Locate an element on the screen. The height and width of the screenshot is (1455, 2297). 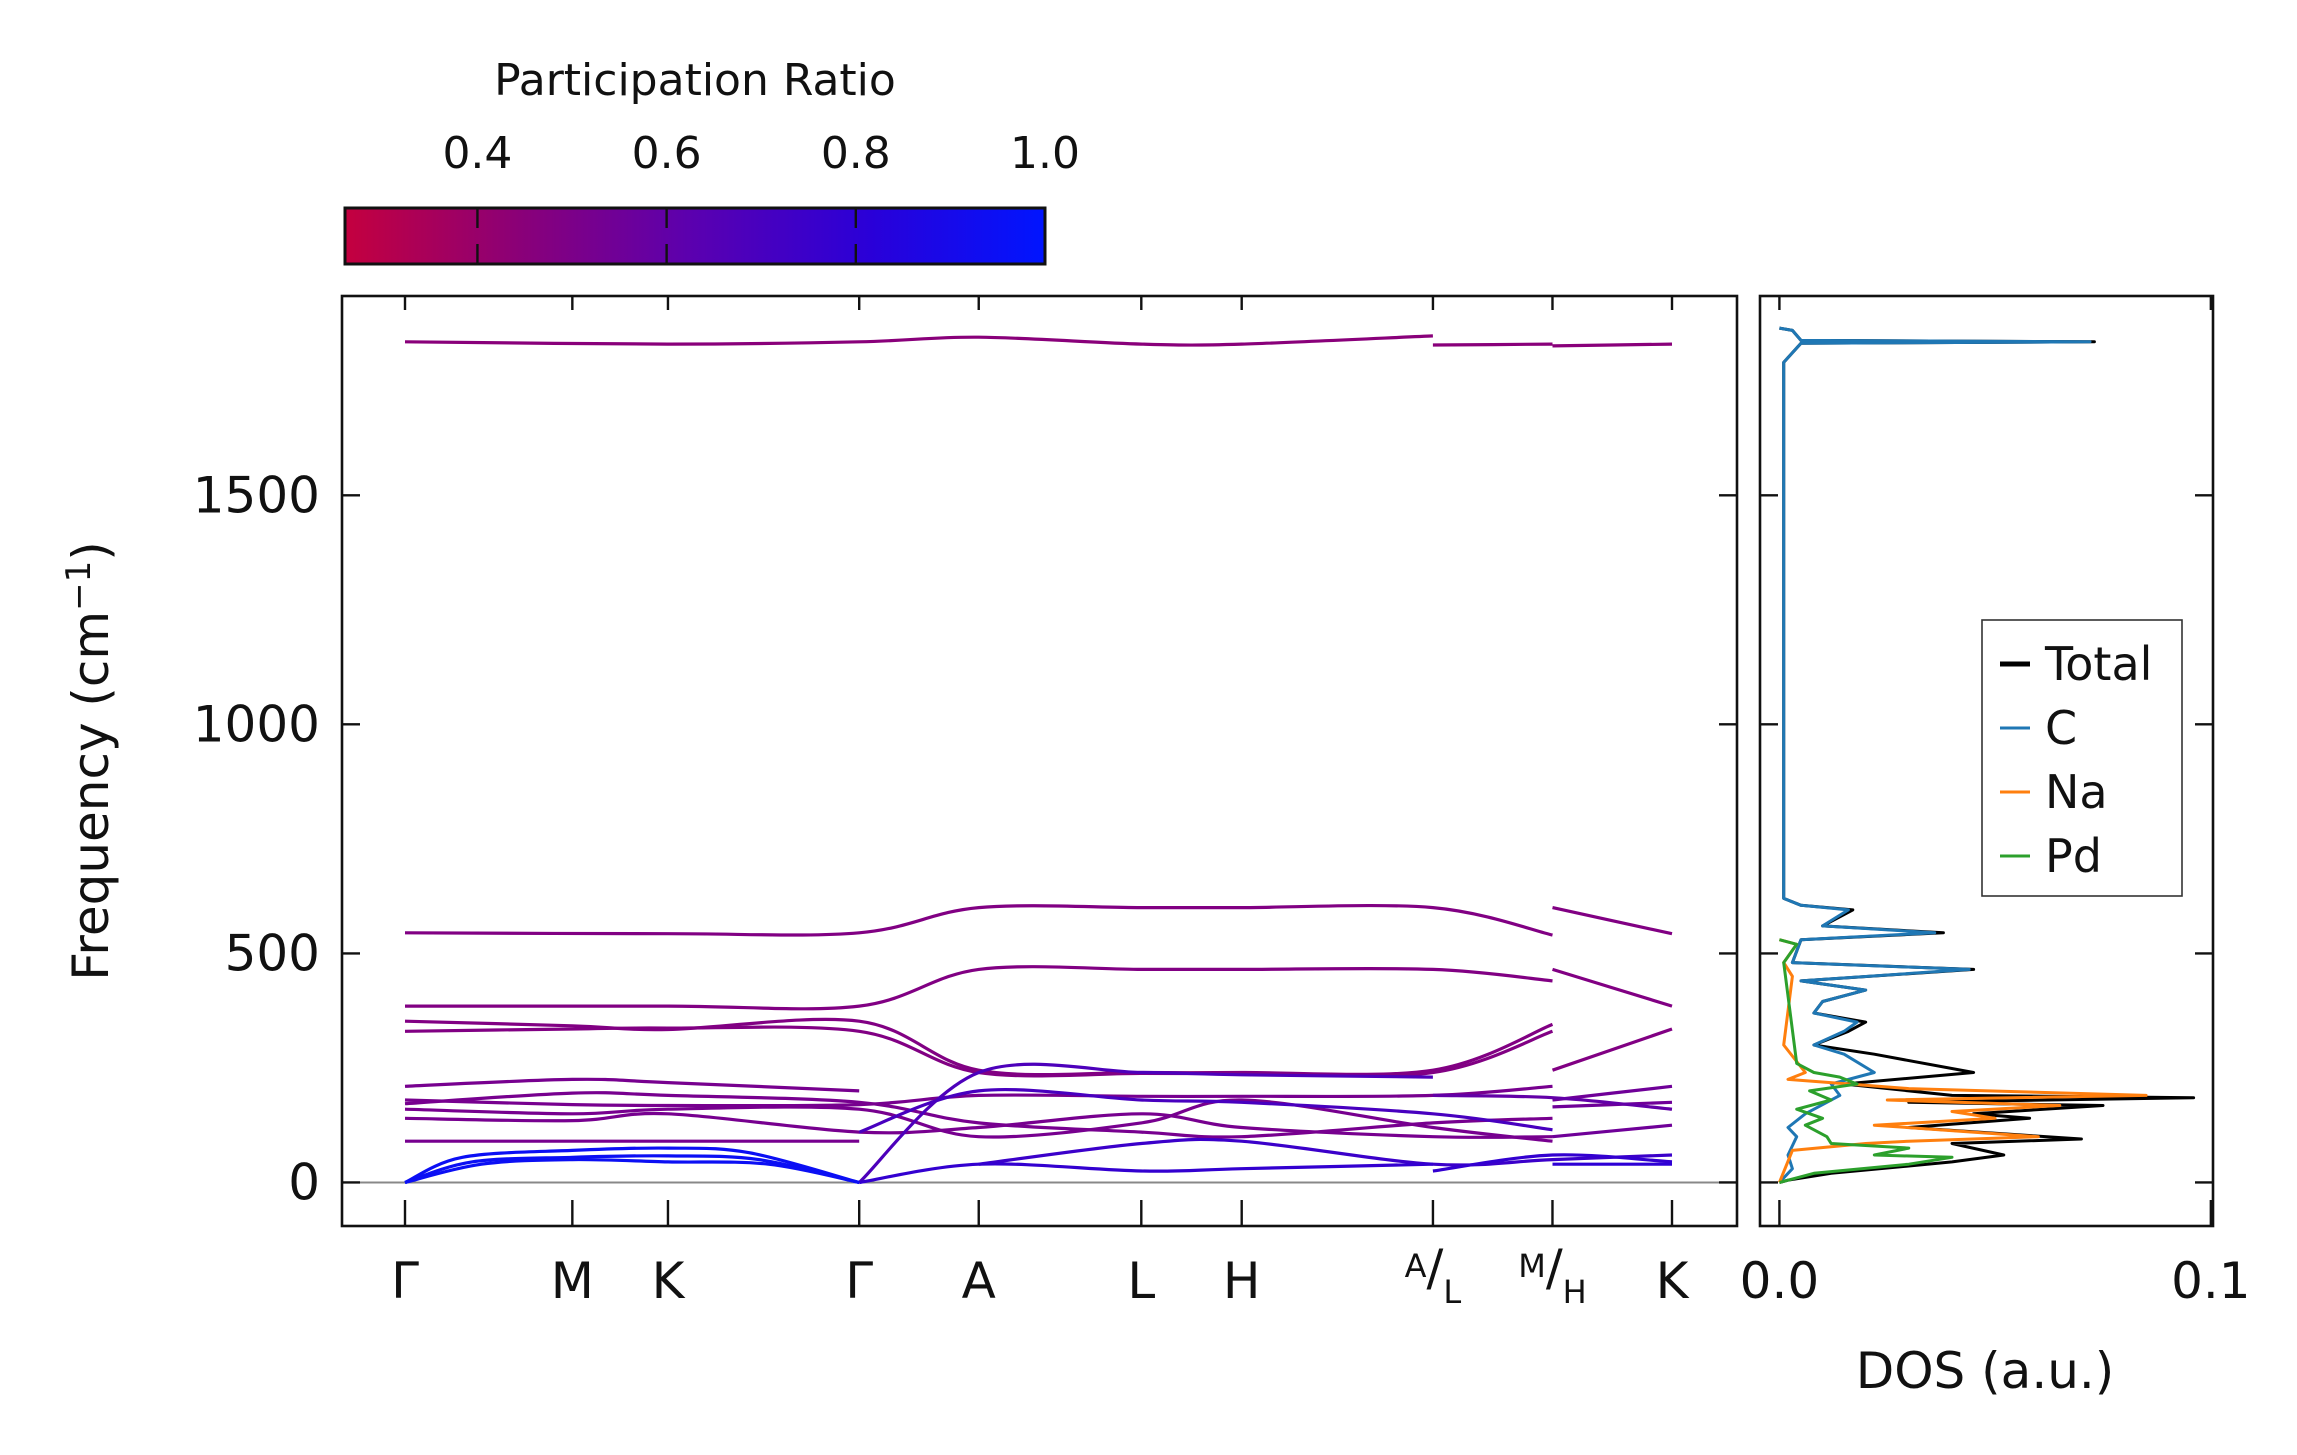
band-x-tick-label: L is located at coordinates (1141, 1281).